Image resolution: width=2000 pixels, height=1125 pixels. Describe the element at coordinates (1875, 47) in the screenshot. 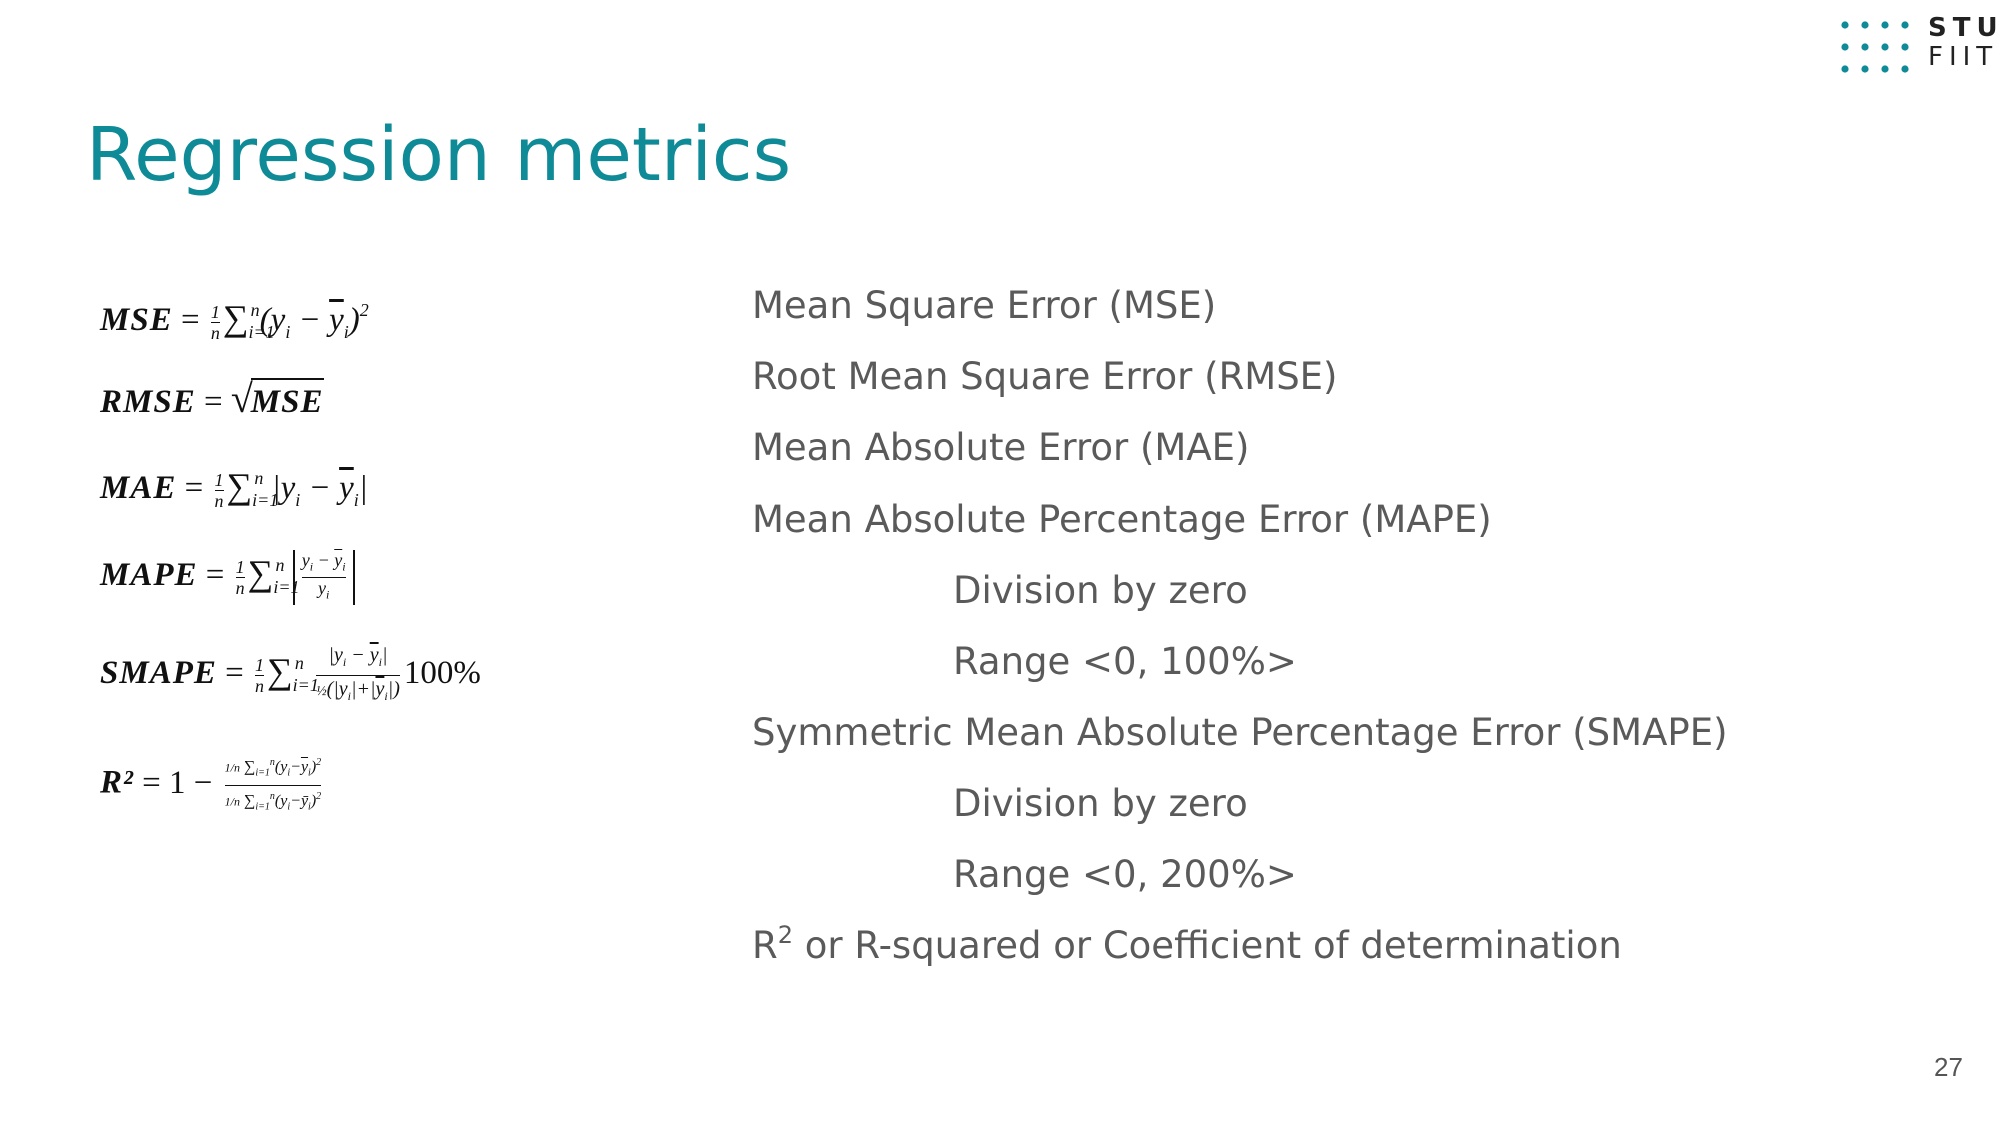

I see `logo-dots-icon` at that location.